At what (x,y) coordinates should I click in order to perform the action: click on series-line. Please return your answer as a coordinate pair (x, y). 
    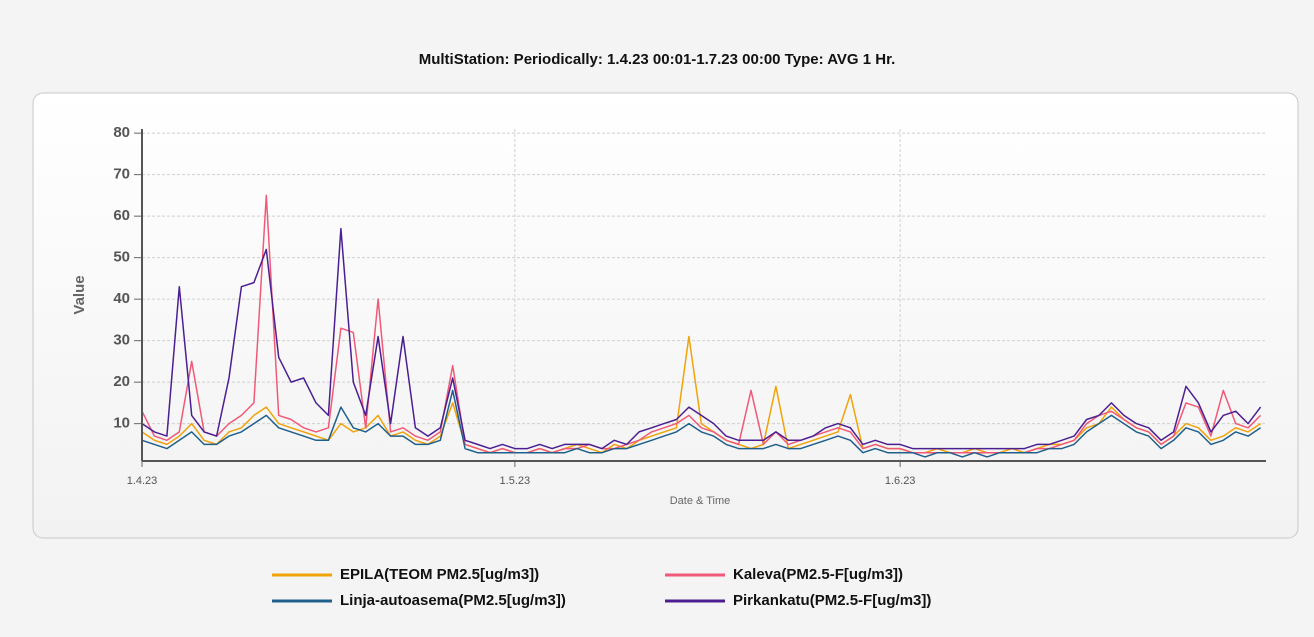
    Looking at the image, I should click on (701, 423).